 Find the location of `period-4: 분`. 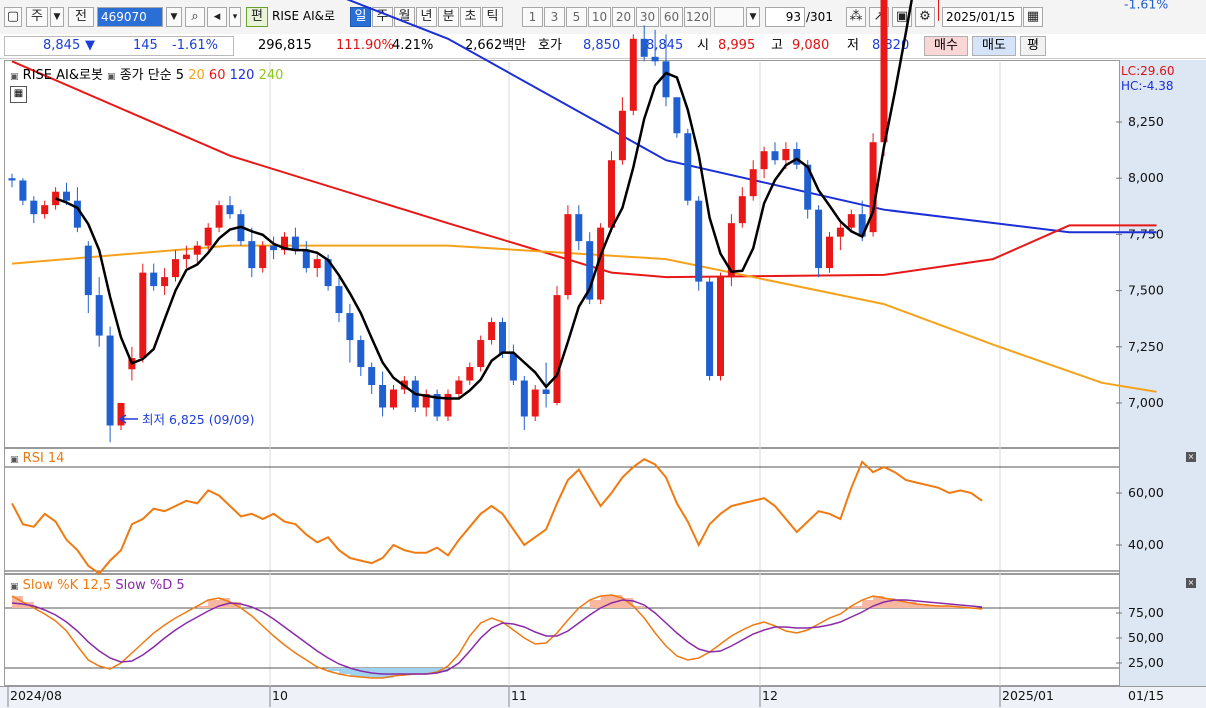

period-4: 분 is located at coordinates (448, 17).